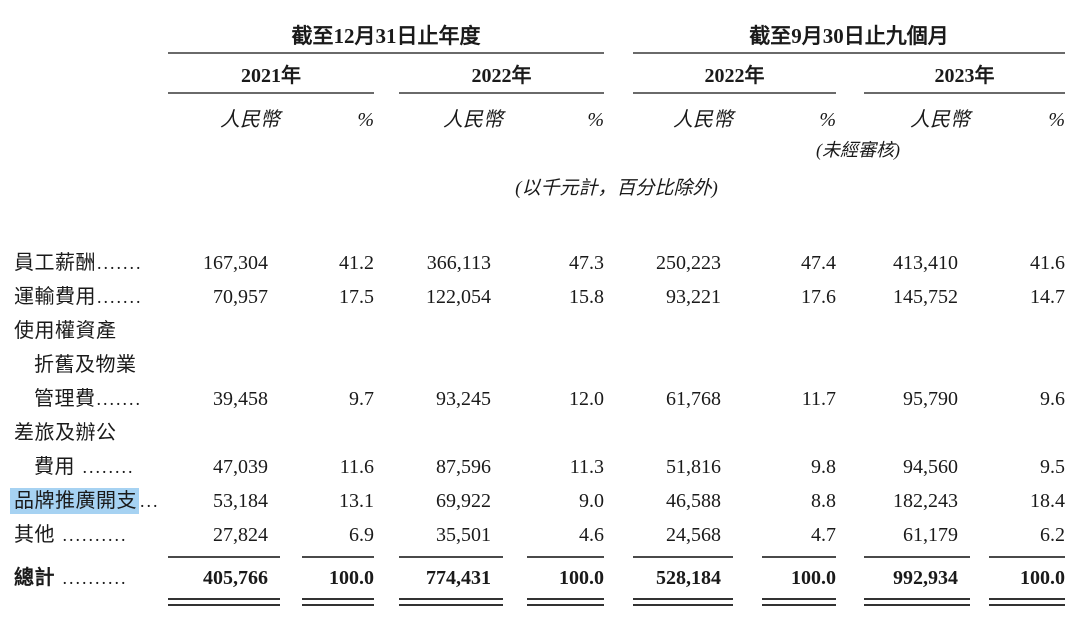  Describe the element at coordinates (361, 399) in the screenshot. I see `table-cell: 9.7` at that location.